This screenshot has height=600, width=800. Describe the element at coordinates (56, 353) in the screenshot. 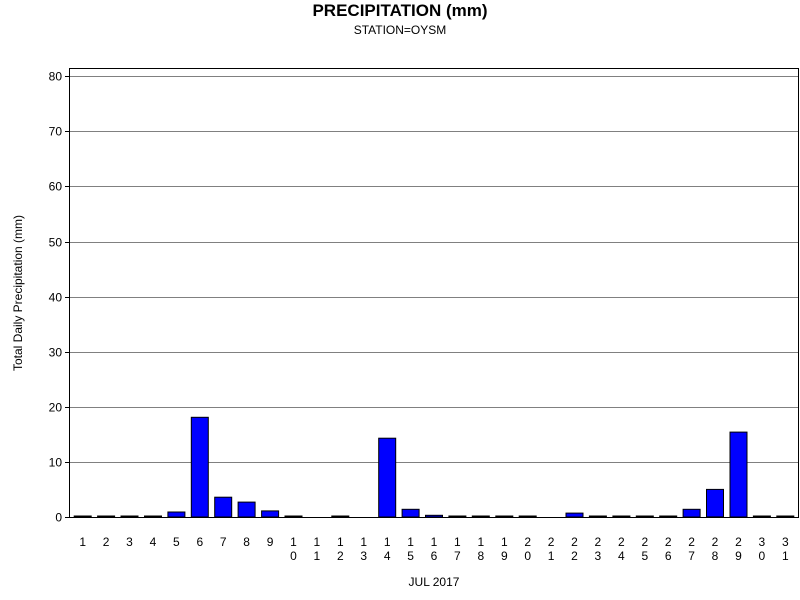

I see `y-tick-label-30: 30` at that location.